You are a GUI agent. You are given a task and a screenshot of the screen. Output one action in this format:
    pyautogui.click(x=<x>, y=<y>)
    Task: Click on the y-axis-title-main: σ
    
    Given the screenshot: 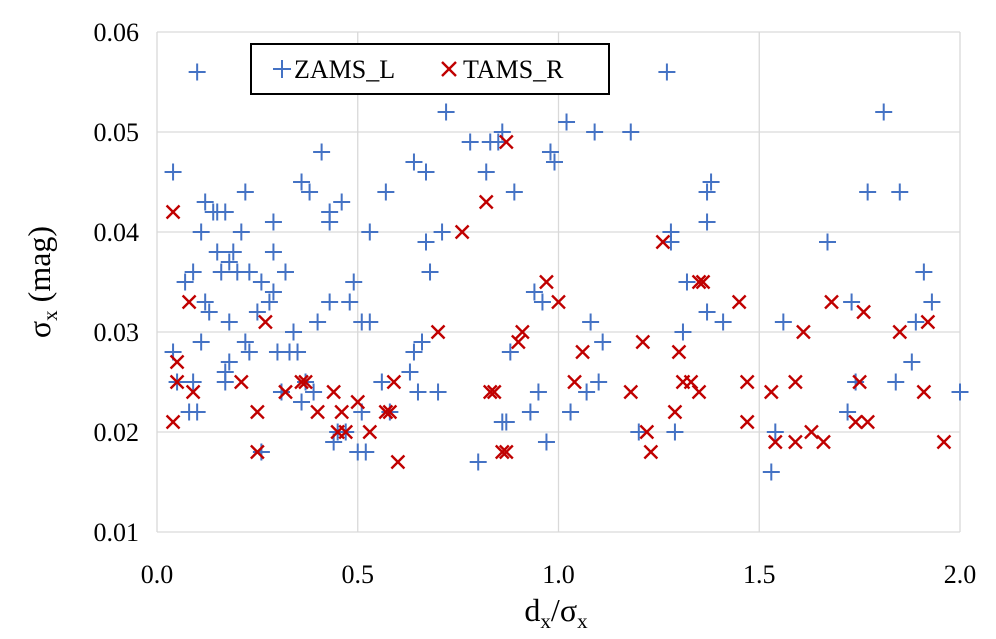 What is the action you would take?
    pyautogui.click(x=39, y=329)
    